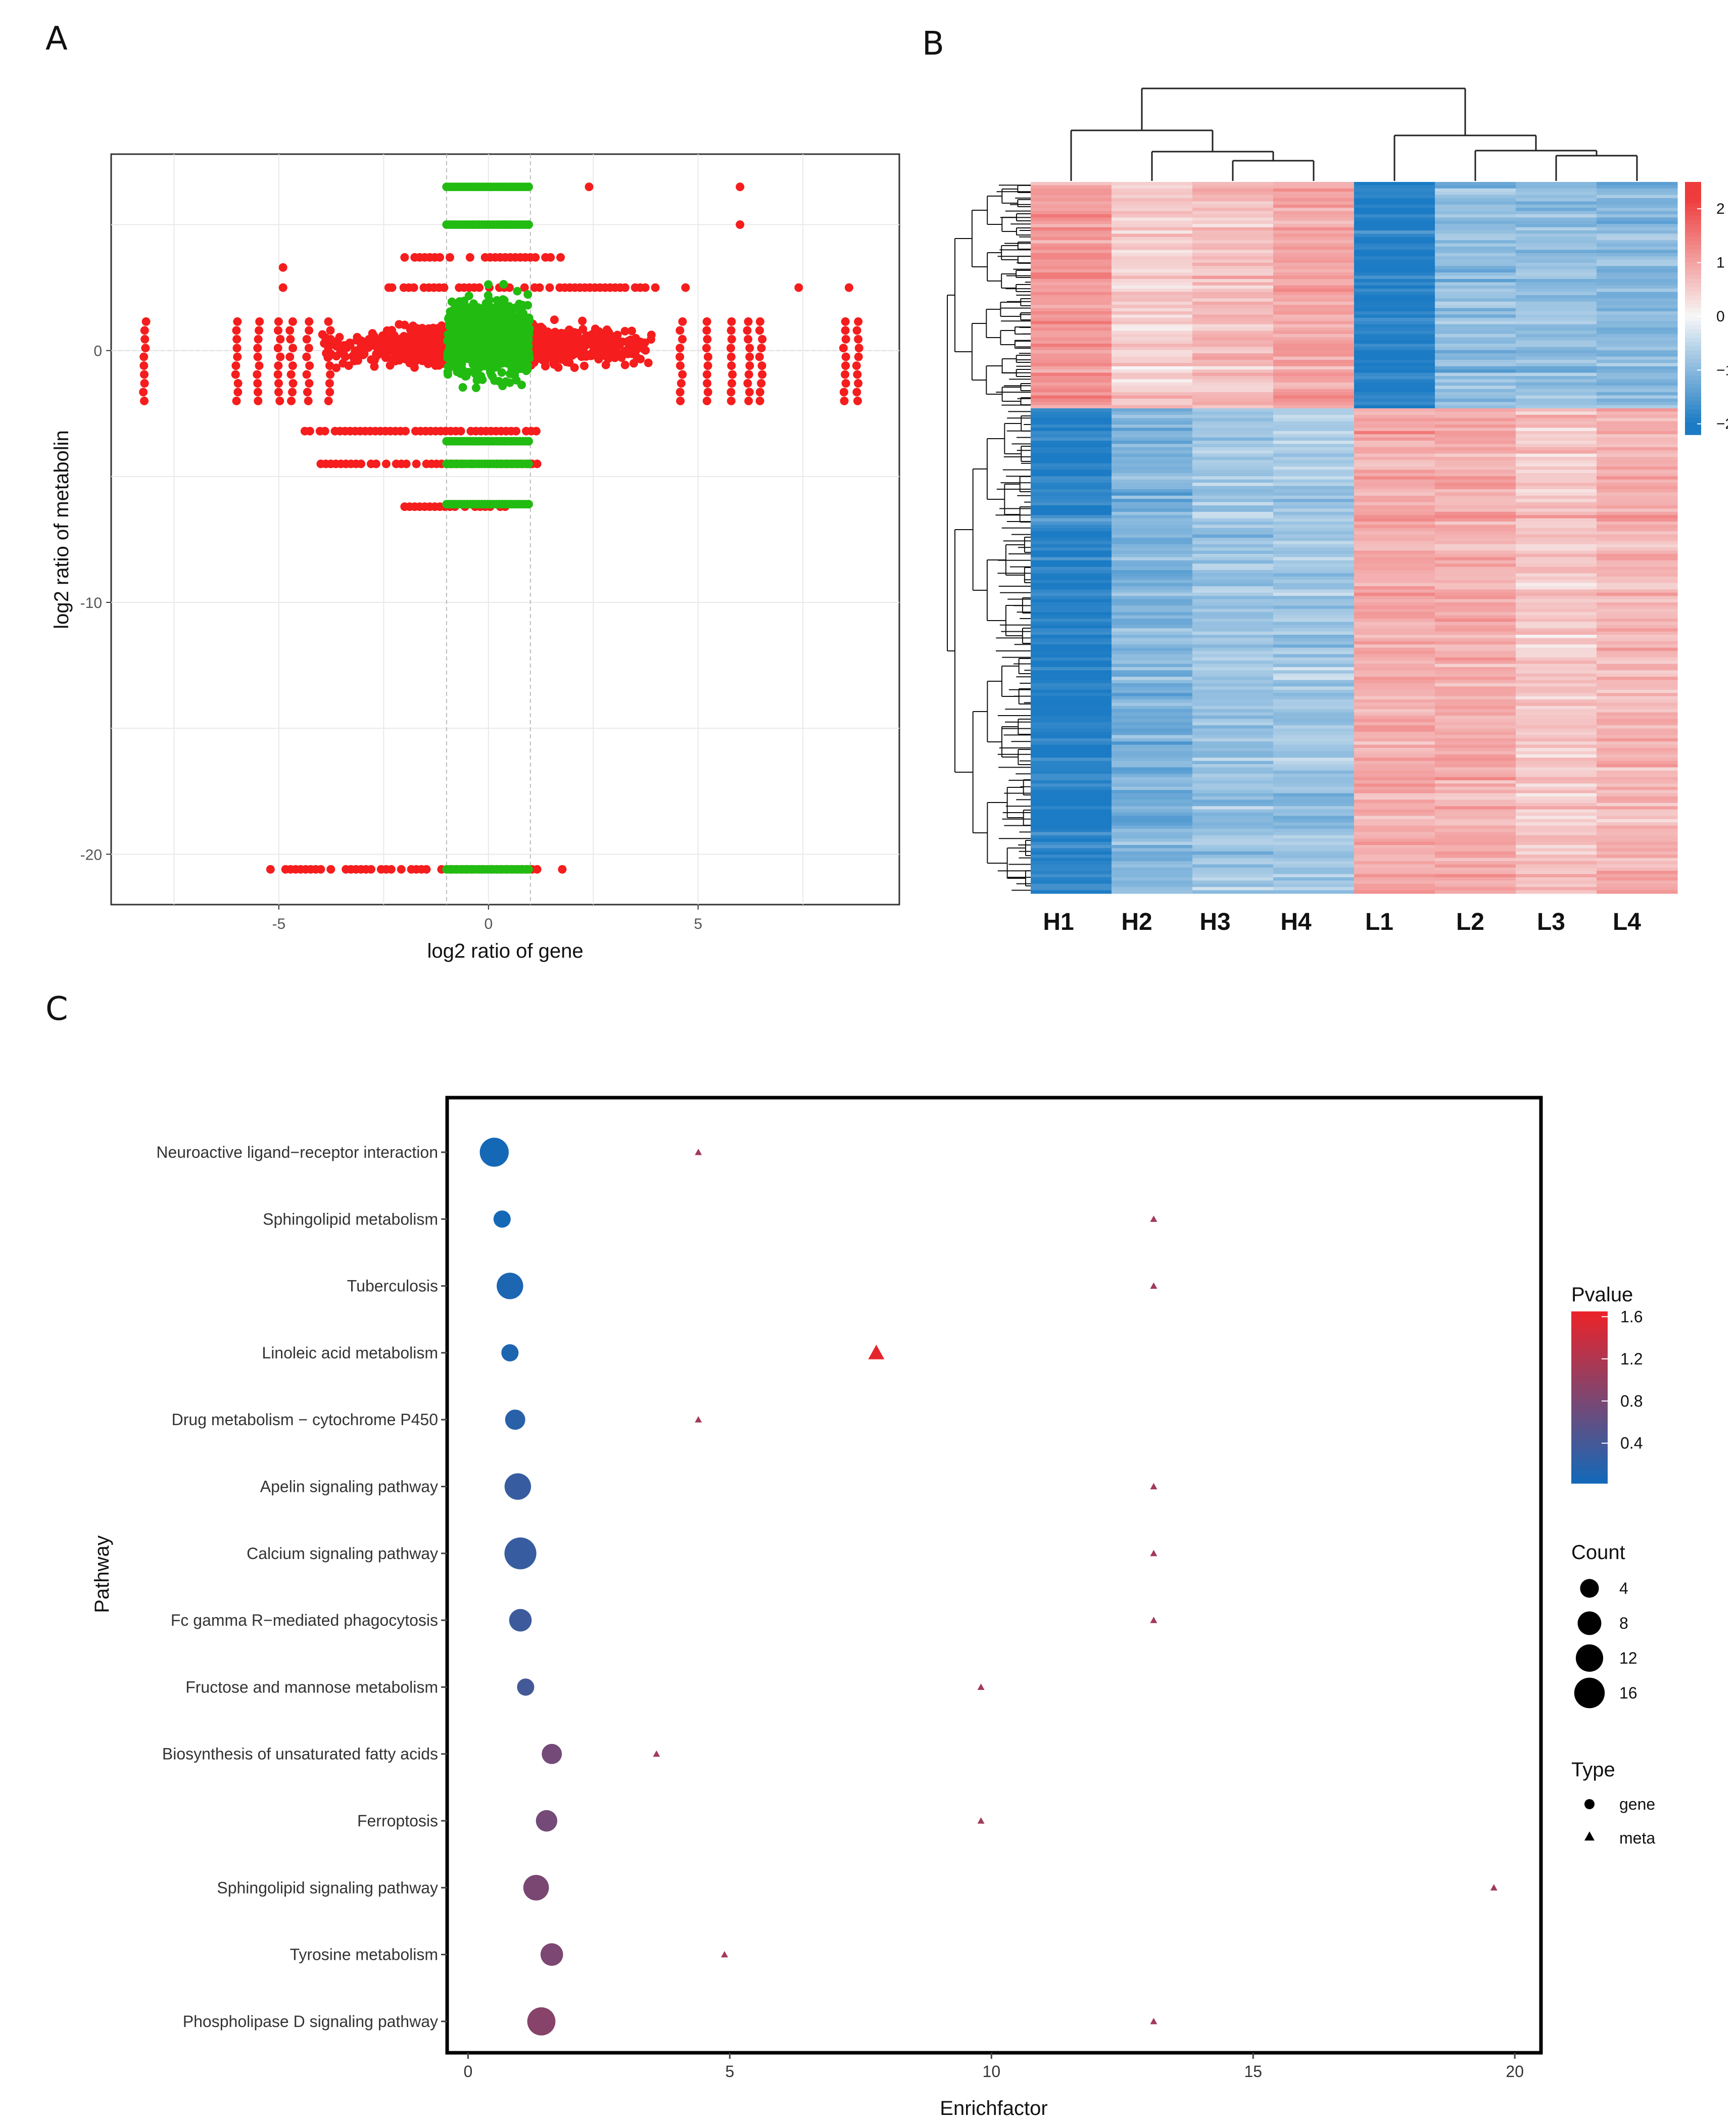  Describe the element at coordinates (56, 39) in the screenshot. I see `panel-label-a: A` at that location.